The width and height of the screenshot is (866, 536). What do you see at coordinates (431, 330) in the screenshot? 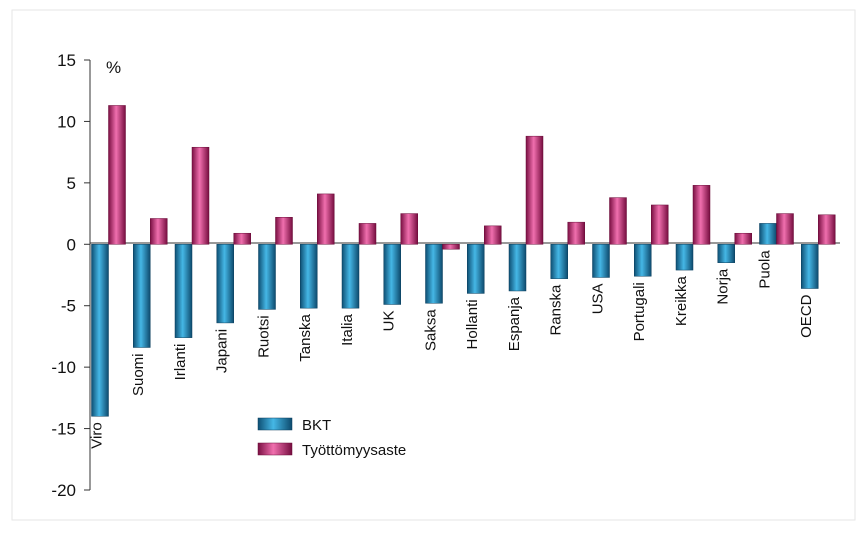
I see `category-label: Saksa` at bounding box center [431, 330].